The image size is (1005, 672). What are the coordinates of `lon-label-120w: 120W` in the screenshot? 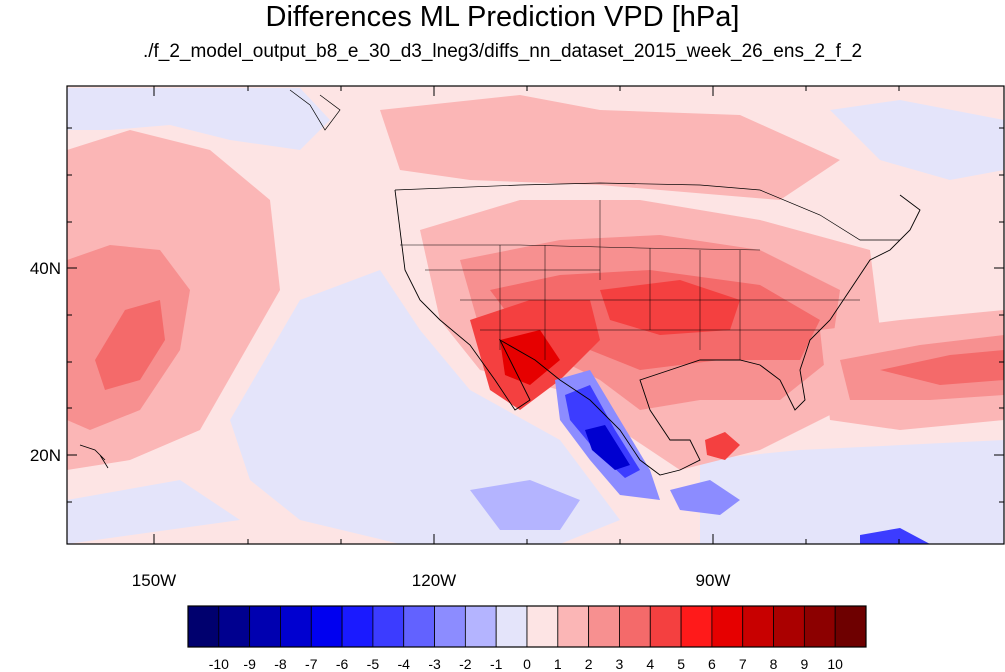 It's located at (434, 580).